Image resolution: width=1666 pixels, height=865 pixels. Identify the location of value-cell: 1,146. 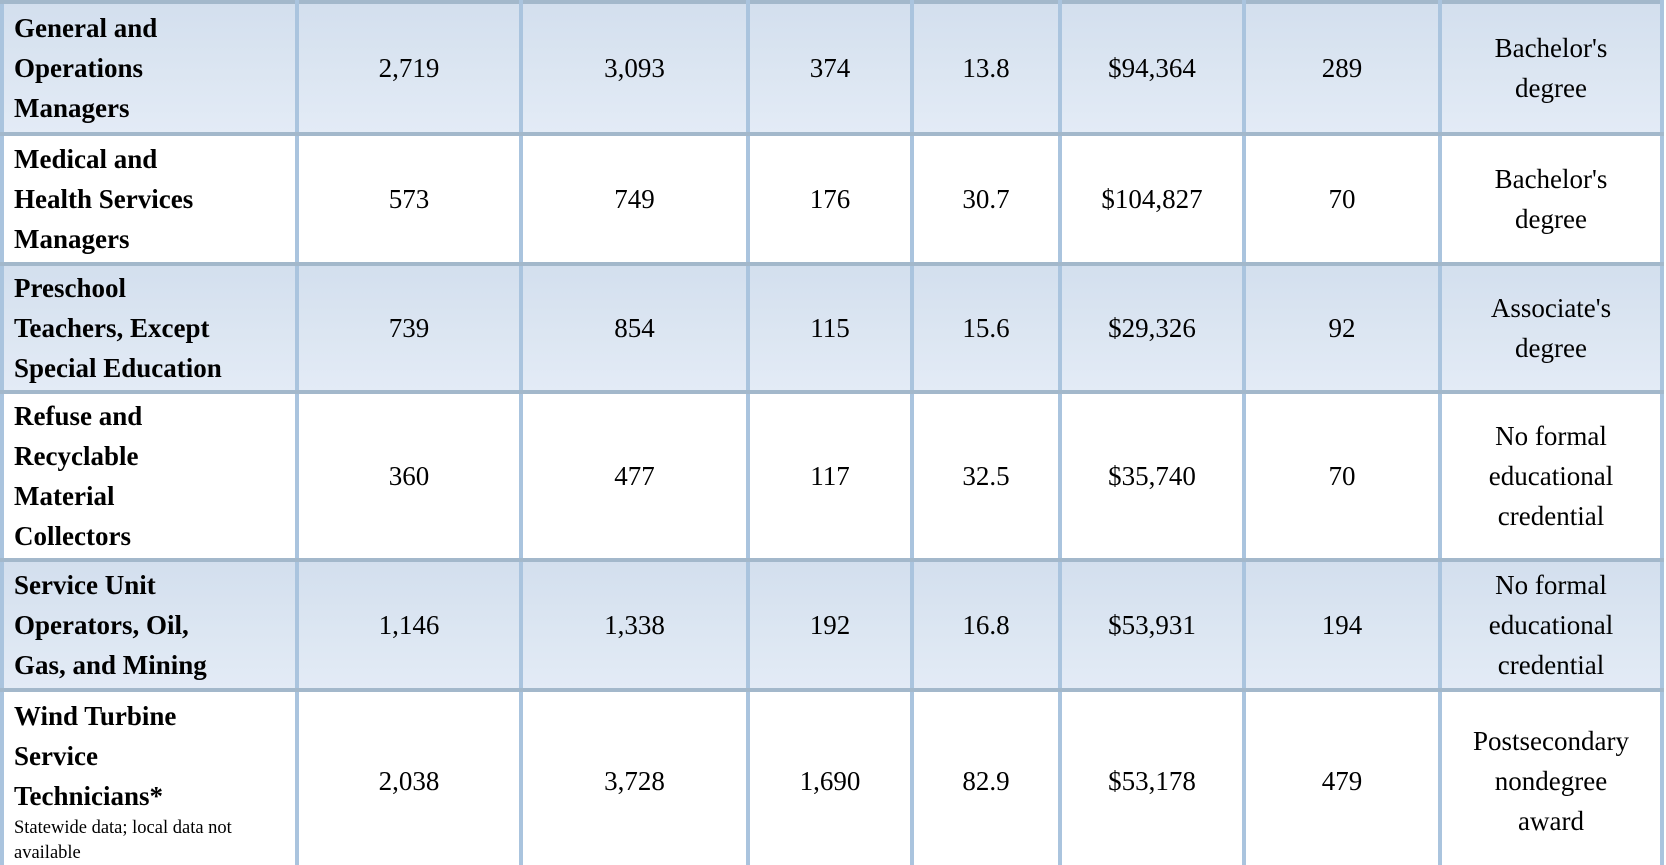
(409, 625).